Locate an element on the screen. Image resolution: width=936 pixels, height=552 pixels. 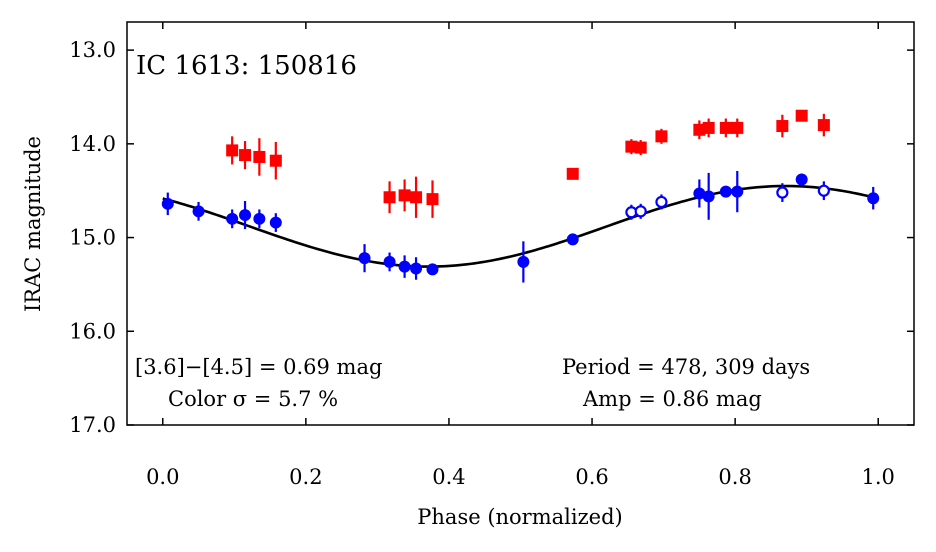
amplitude-annotation: Amp = 0.86 mag is located at coordinates (672, 399).